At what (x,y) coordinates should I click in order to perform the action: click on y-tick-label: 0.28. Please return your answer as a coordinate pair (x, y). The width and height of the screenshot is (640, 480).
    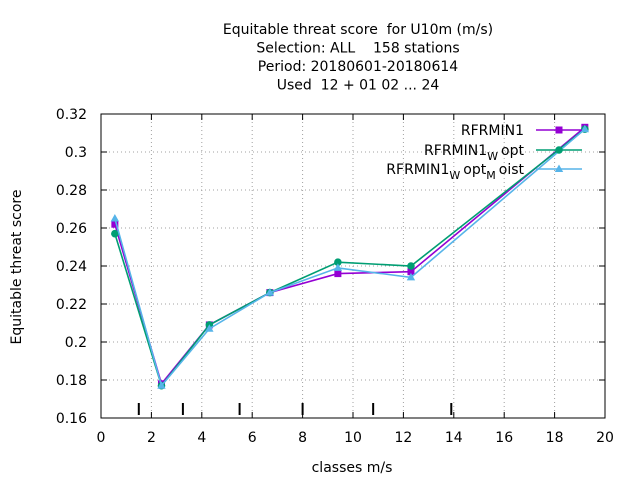
    Looking at the image, I should click on (71, 191).